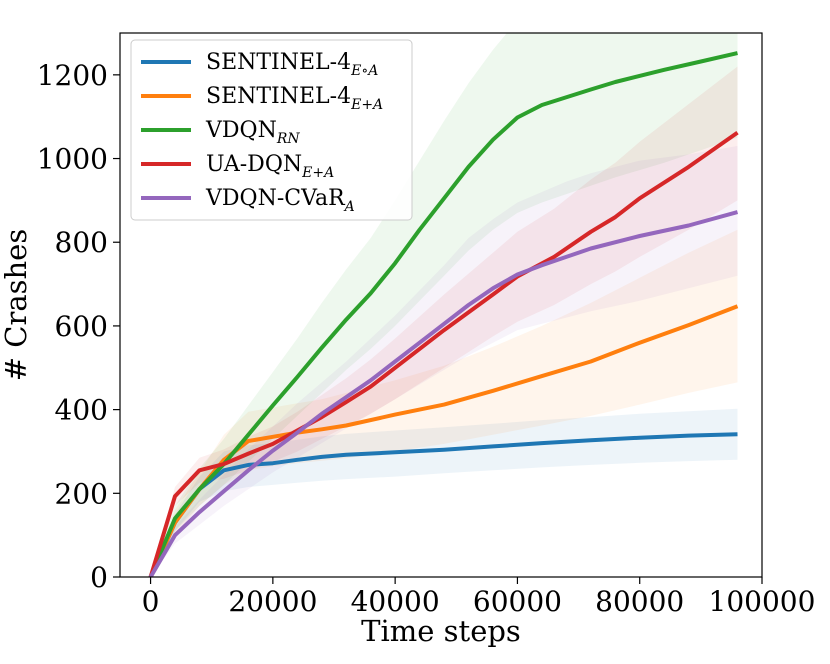 The width and height of the screenshot is (830, 664). Describe the element at coordinates (252, 132) in the screenshot. I see `legend-label-2: VDQNRN` at that location.